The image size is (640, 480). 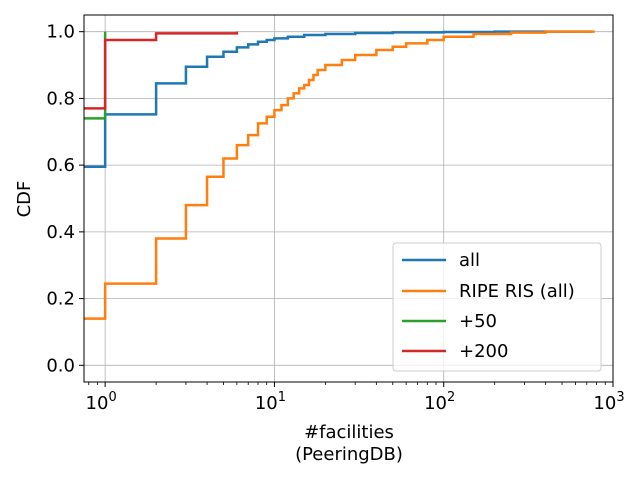 I want to click on y-tick-label: 0.6, so click(x=60, y=165).